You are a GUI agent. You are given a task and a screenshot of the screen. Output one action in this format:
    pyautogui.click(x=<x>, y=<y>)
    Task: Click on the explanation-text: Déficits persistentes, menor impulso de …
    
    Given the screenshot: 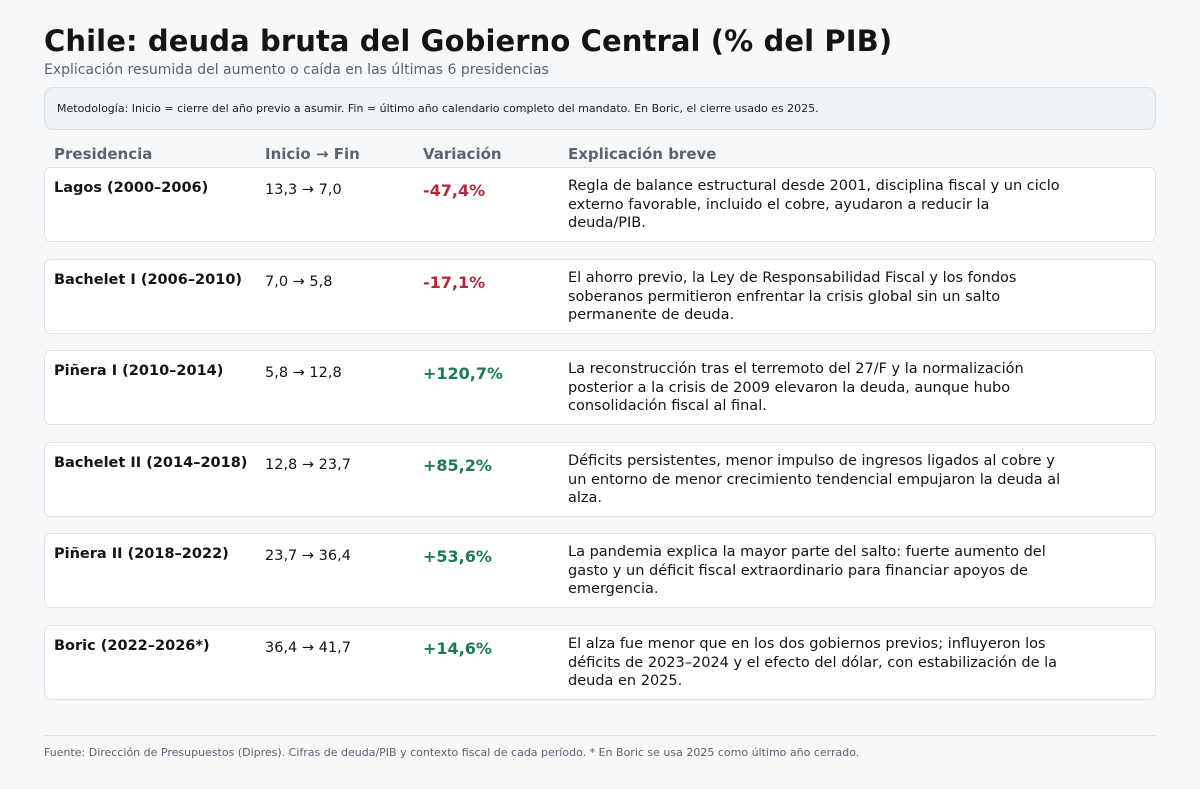 What is the action you would take?
    pyautogui.click(x=814, y=479)
    